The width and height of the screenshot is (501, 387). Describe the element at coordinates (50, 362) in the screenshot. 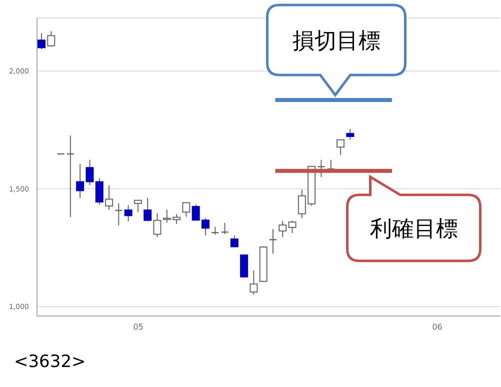

I see `text: <3632>` at that location.